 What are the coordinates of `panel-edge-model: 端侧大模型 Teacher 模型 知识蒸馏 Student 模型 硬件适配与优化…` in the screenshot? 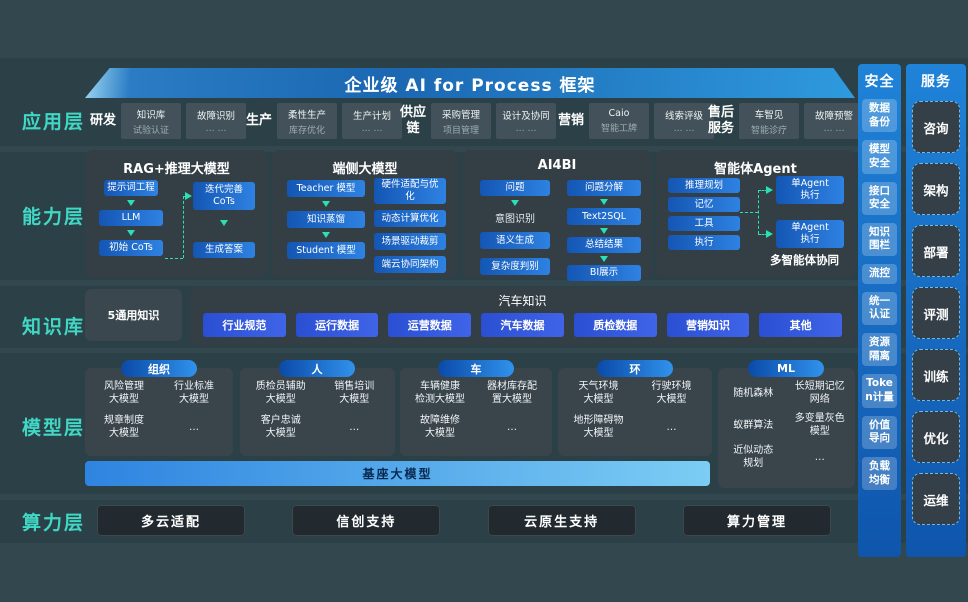 It's located at (365, 214).